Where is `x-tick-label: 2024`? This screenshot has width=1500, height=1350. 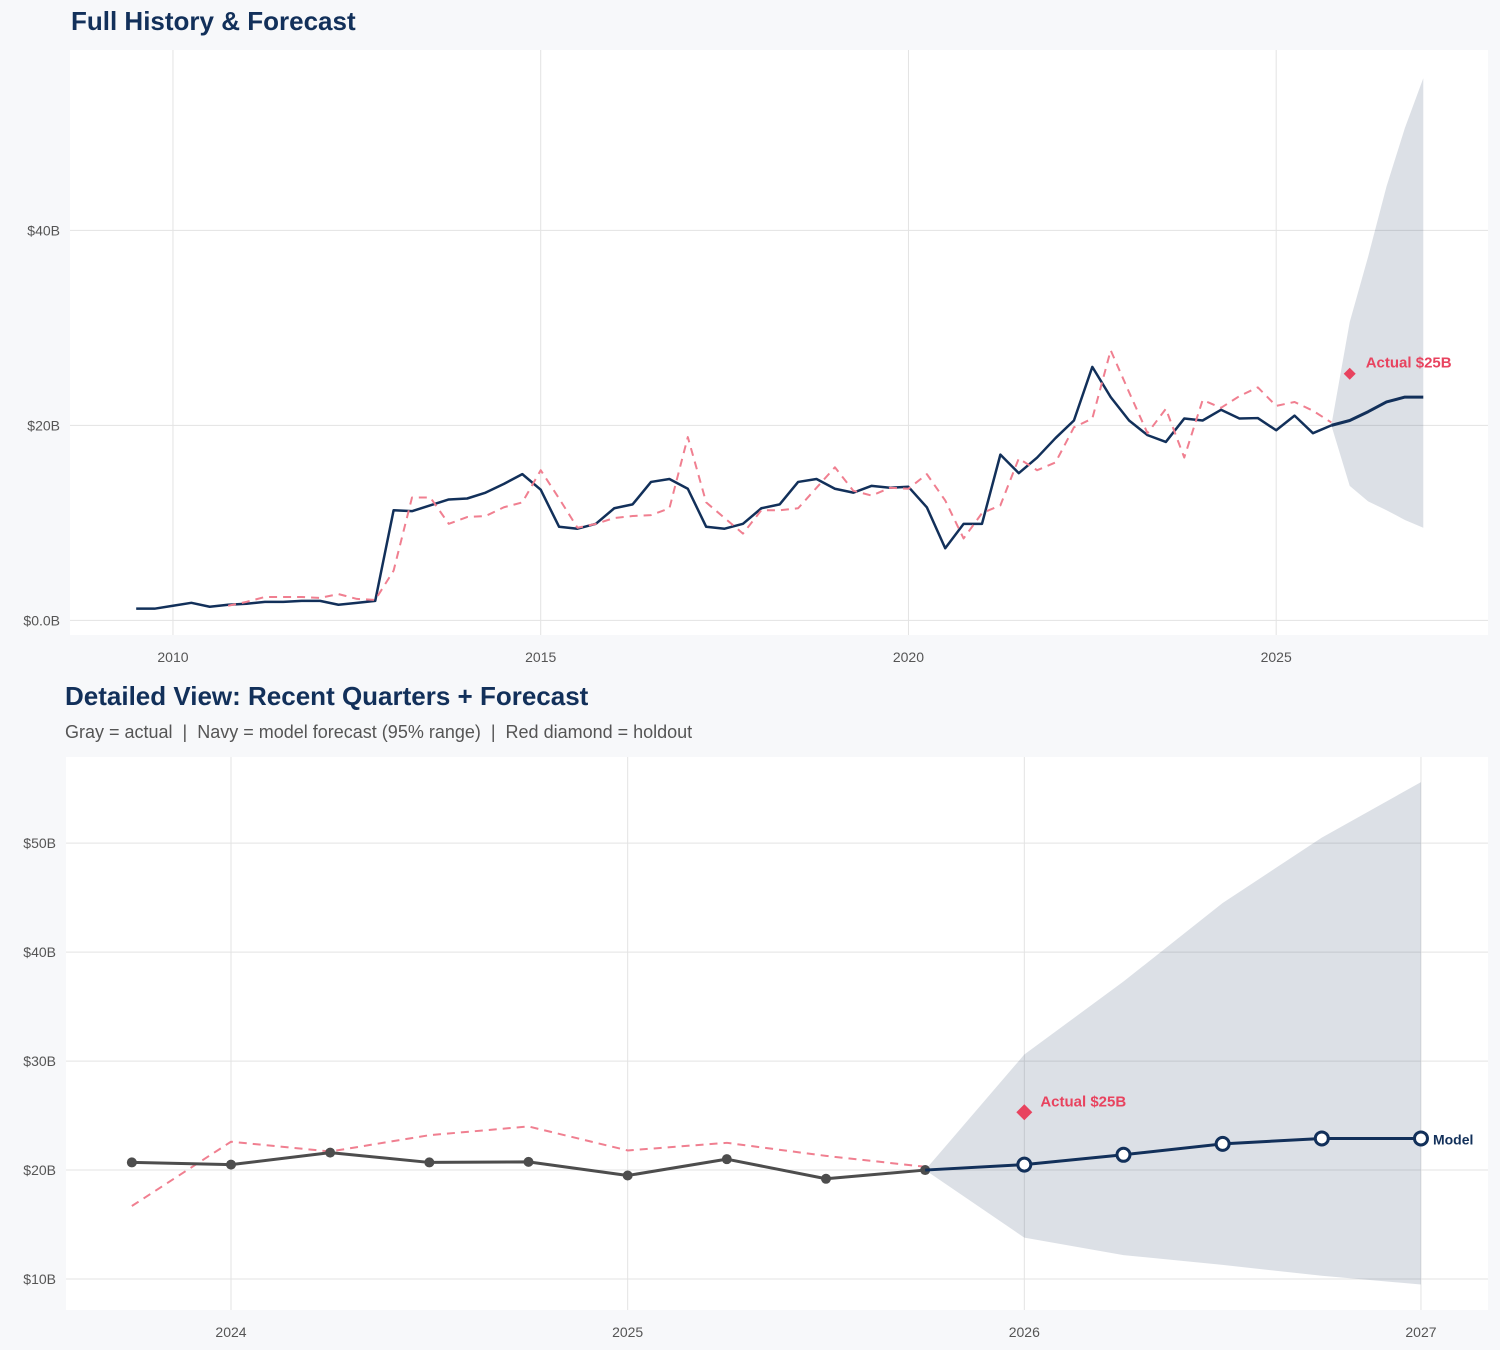 x-tick-label: 2024 is located at coordinates (230, 1332).